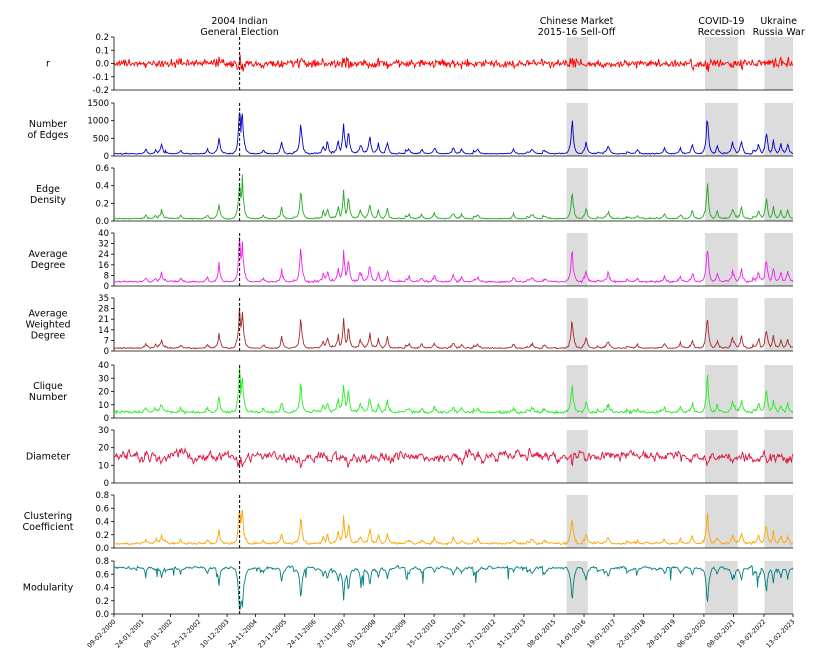 The image size is (831, 670). I want to click on y-axis-label: Coefficient, so click(48, 527).